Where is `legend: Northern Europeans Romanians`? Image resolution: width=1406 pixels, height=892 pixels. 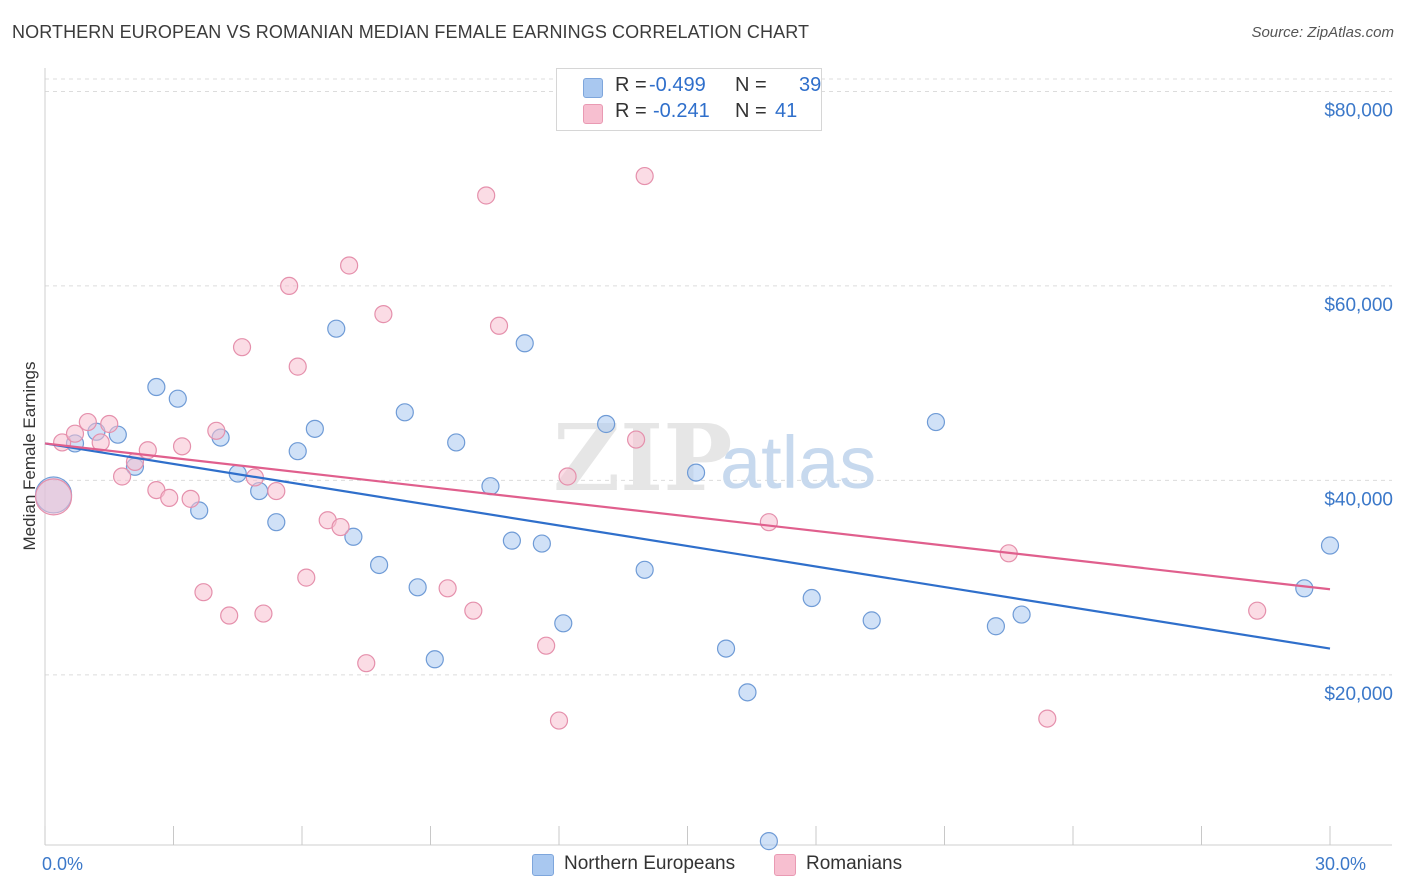
legend: Northern Europeans Romanians is located at coordinates (703, 865).